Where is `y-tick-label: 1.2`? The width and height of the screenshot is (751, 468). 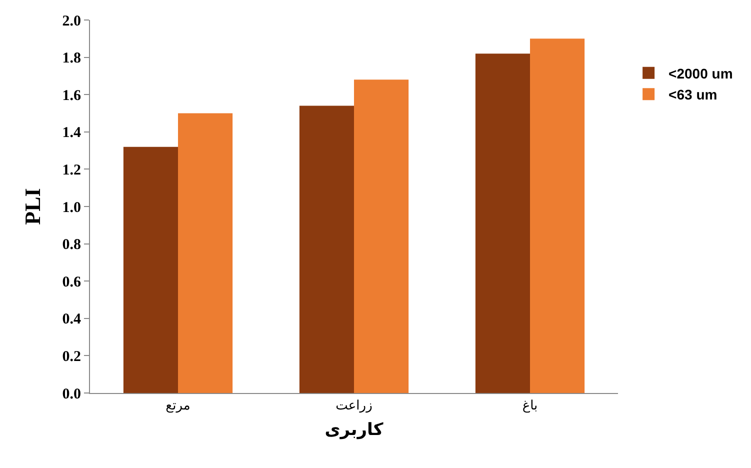
y-tick-label: 1.2 is located at coordinates (71, 170).